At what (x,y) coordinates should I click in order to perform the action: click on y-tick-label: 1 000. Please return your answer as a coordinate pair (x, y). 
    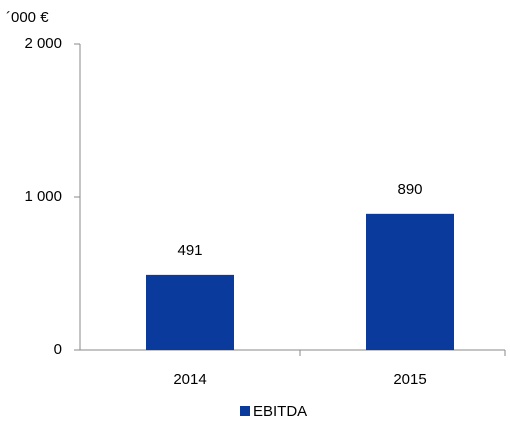
    Looking at the image, I should click on (43, 196).